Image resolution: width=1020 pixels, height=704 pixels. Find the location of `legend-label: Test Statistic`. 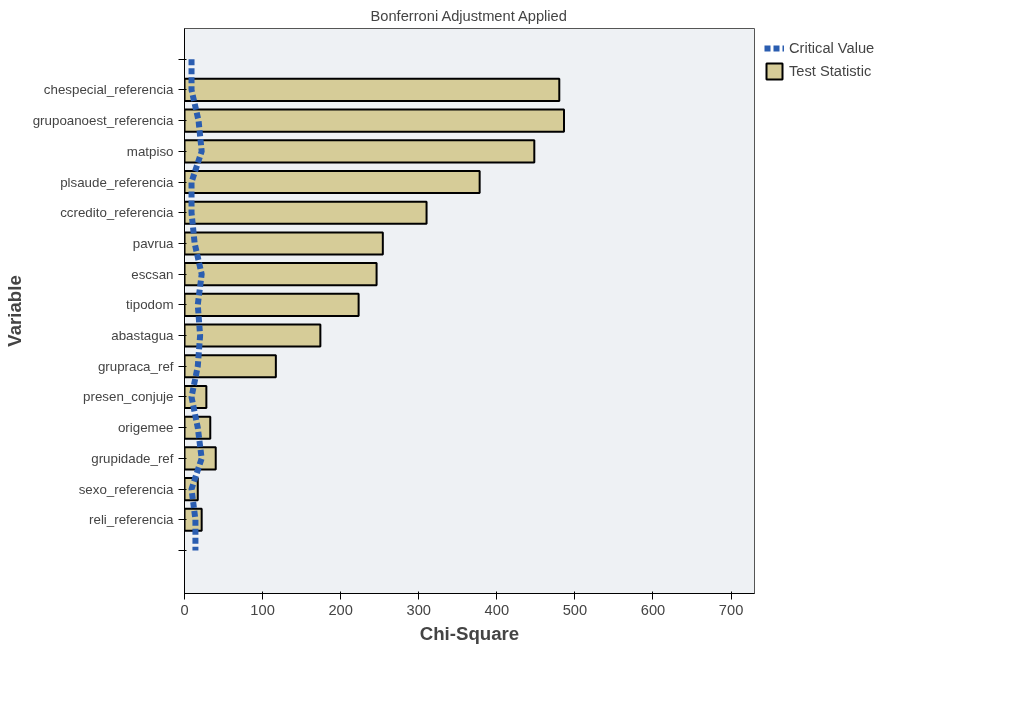

legend-label: Test Statistic is located at coordinates (830, 71).